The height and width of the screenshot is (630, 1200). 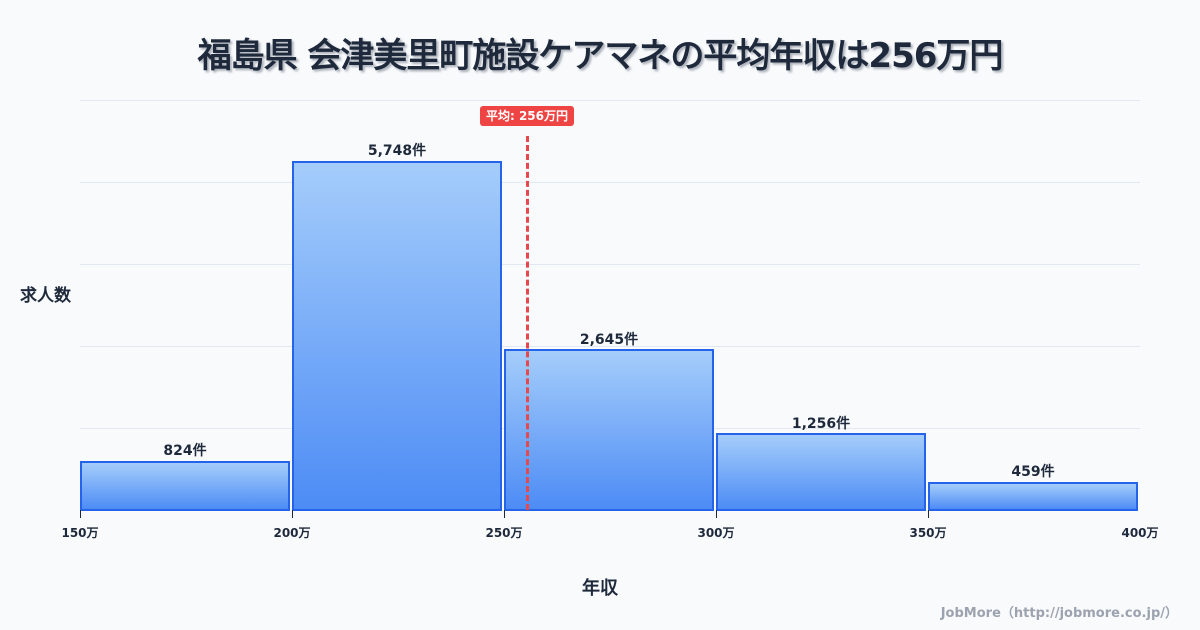 What do you see at coordinates (527, 116) in the screenshot?
I see `mean-badge: 平均: 256万円` at bounding box center [527, 116].